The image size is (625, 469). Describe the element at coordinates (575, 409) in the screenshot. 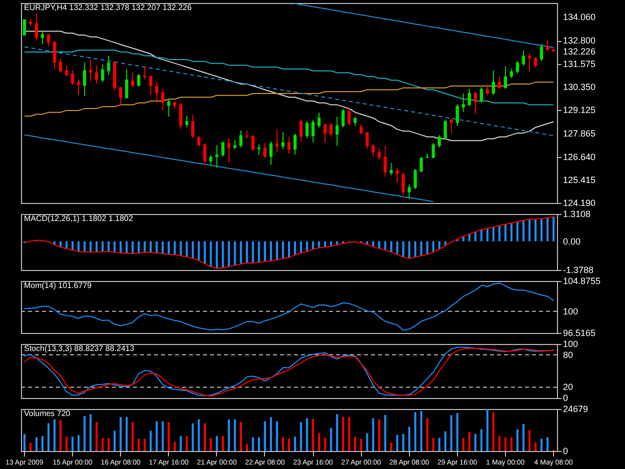

I see `y-tick-label: 24679` at that location.